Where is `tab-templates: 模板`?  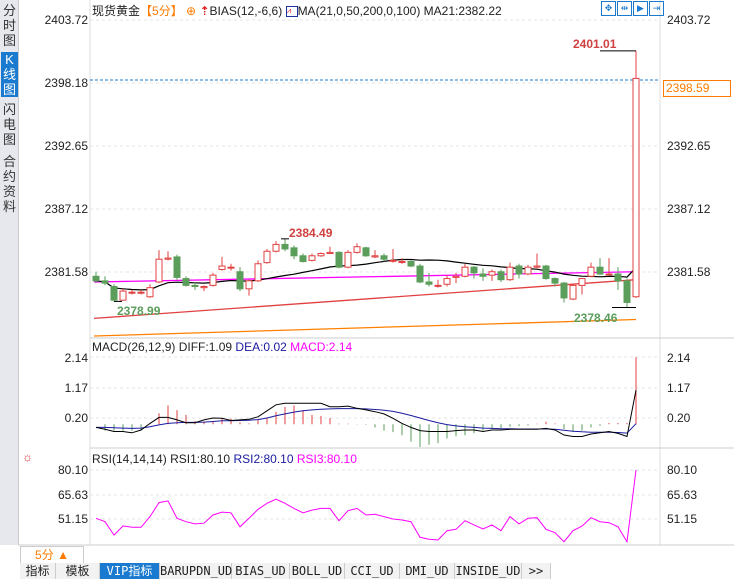 tab-templates: 模板 is located at coordinates (78, 571).